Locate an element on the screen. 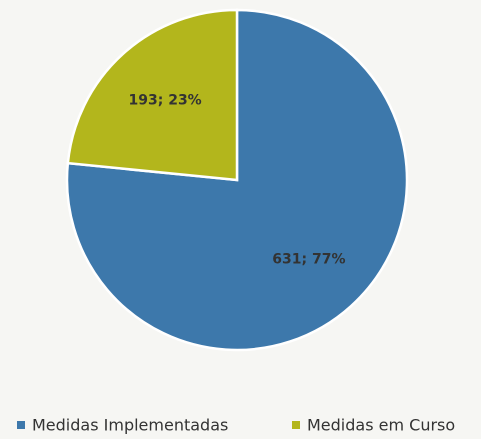 This screenshot has height=439, width=481. legend-label: Medidas em Curso is located at coordinates (381, 425).